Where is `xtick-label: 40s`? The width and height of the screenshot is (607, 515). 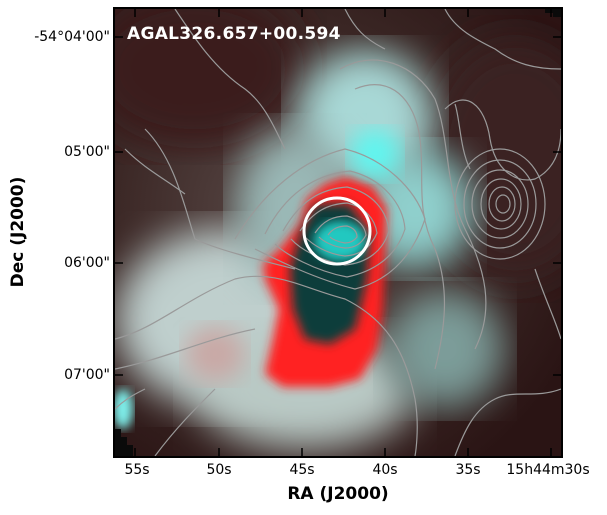
xtick-label: 40s is located at coordinates (385, 470).